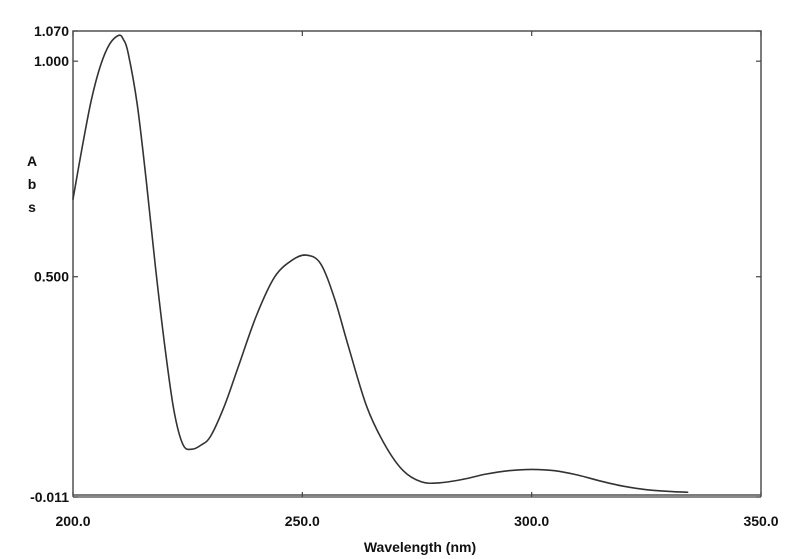 This screenshot has height=559, width=787. I want to click on y-axis-label-a: A, so click(32, 161).